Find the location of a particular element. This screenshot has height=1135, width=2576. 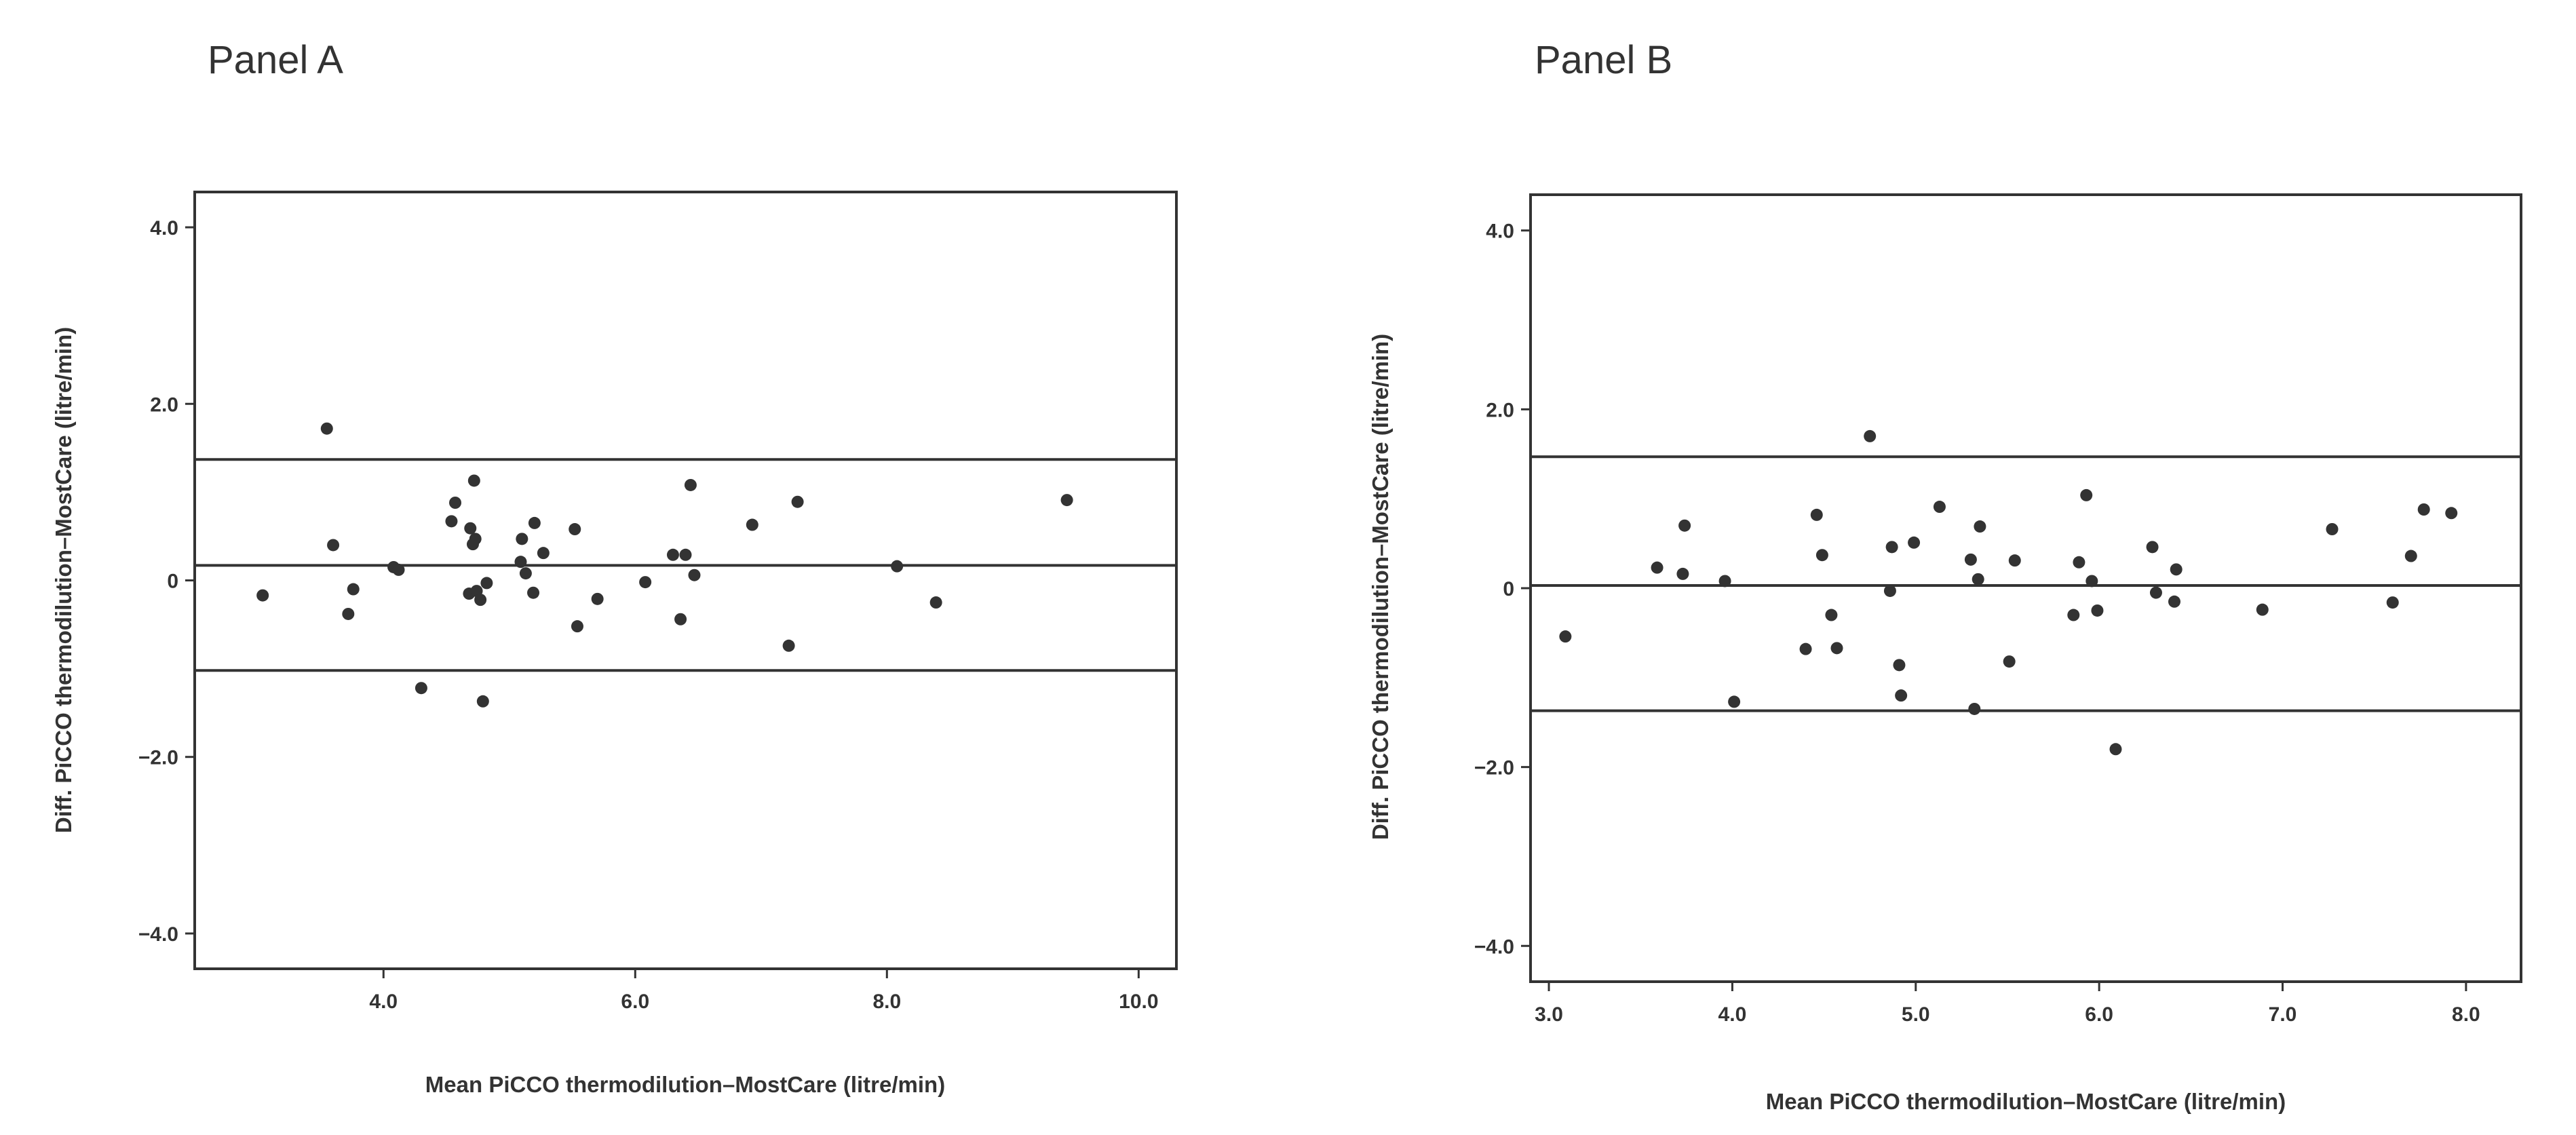

panel-a-y-tick-label-4: −4.0 is located at coordinates (158, 934).